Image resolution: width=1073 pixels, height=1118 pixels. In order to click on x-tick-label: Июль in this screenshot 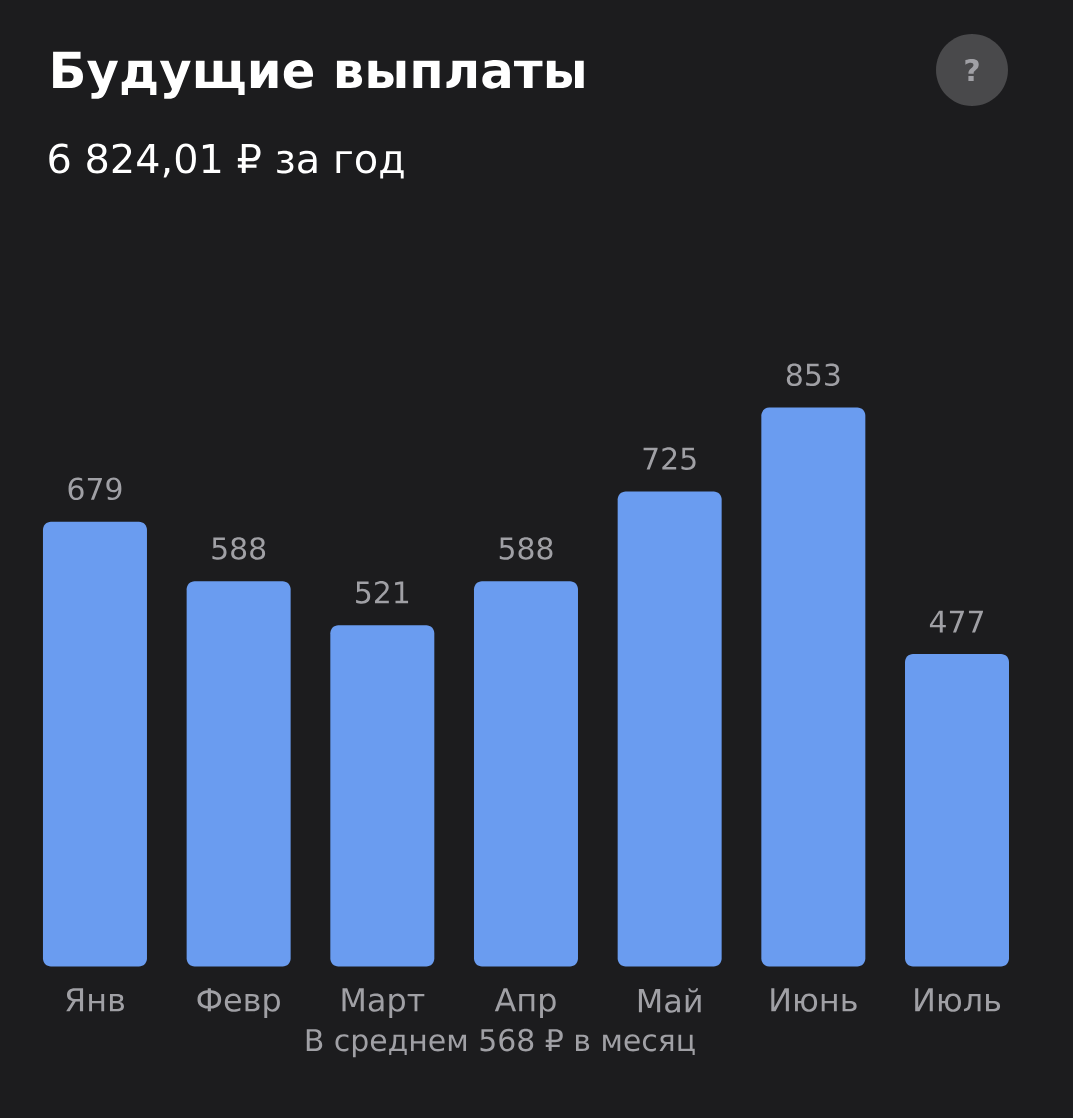, I will do `click(958, 1000)`.